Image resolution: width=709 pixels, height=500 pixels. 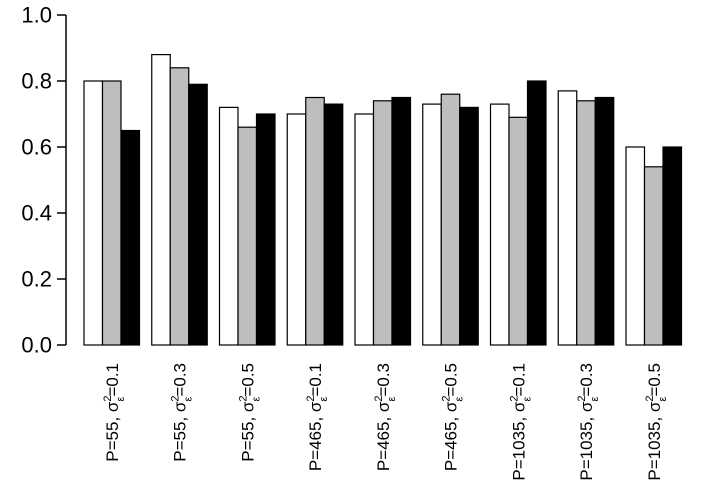 I want to click on y-tick-label: 1.0, so click(x=36, y=15).